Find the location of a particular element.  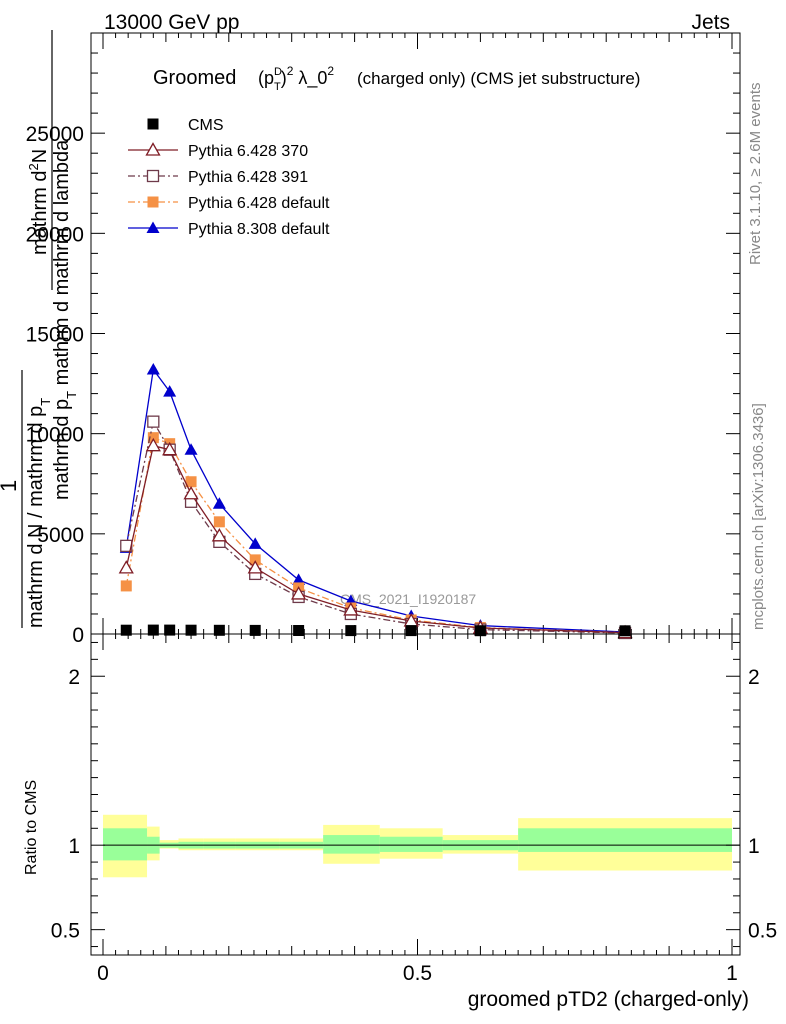

ylabel-dpt-sub: T is located at coordinates (71, 395).